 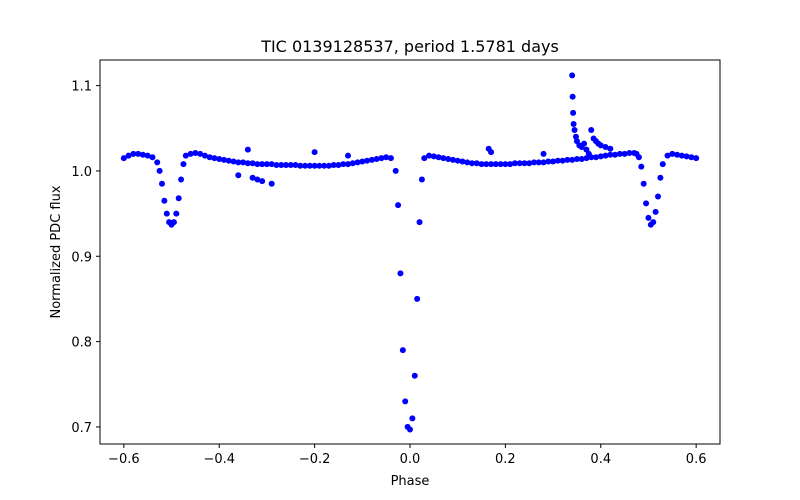 What do you see at coordinates (409, 46) in the screenshot?
I see `chart-title: TIC 0139128537, period 1.5781 days` at bounding box center [409, 46].